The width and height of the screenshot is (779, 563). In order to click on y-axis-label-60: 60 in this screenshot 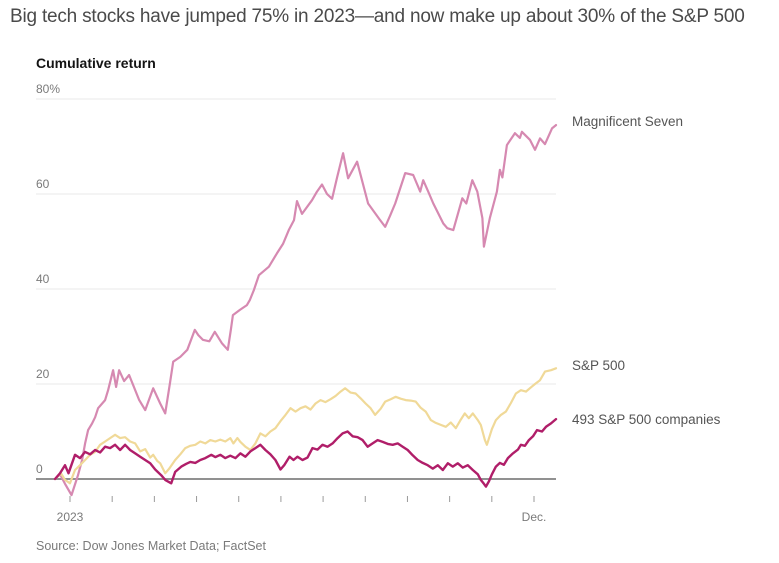, I will do `click(43, 184)`.